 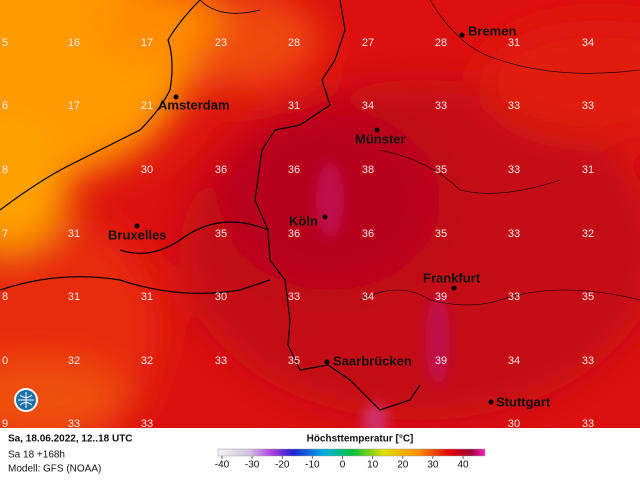 What do you see at coordinates (303, 220) in the screenshot?
I see `city-label: Köln` at bounding box center [303, 220].